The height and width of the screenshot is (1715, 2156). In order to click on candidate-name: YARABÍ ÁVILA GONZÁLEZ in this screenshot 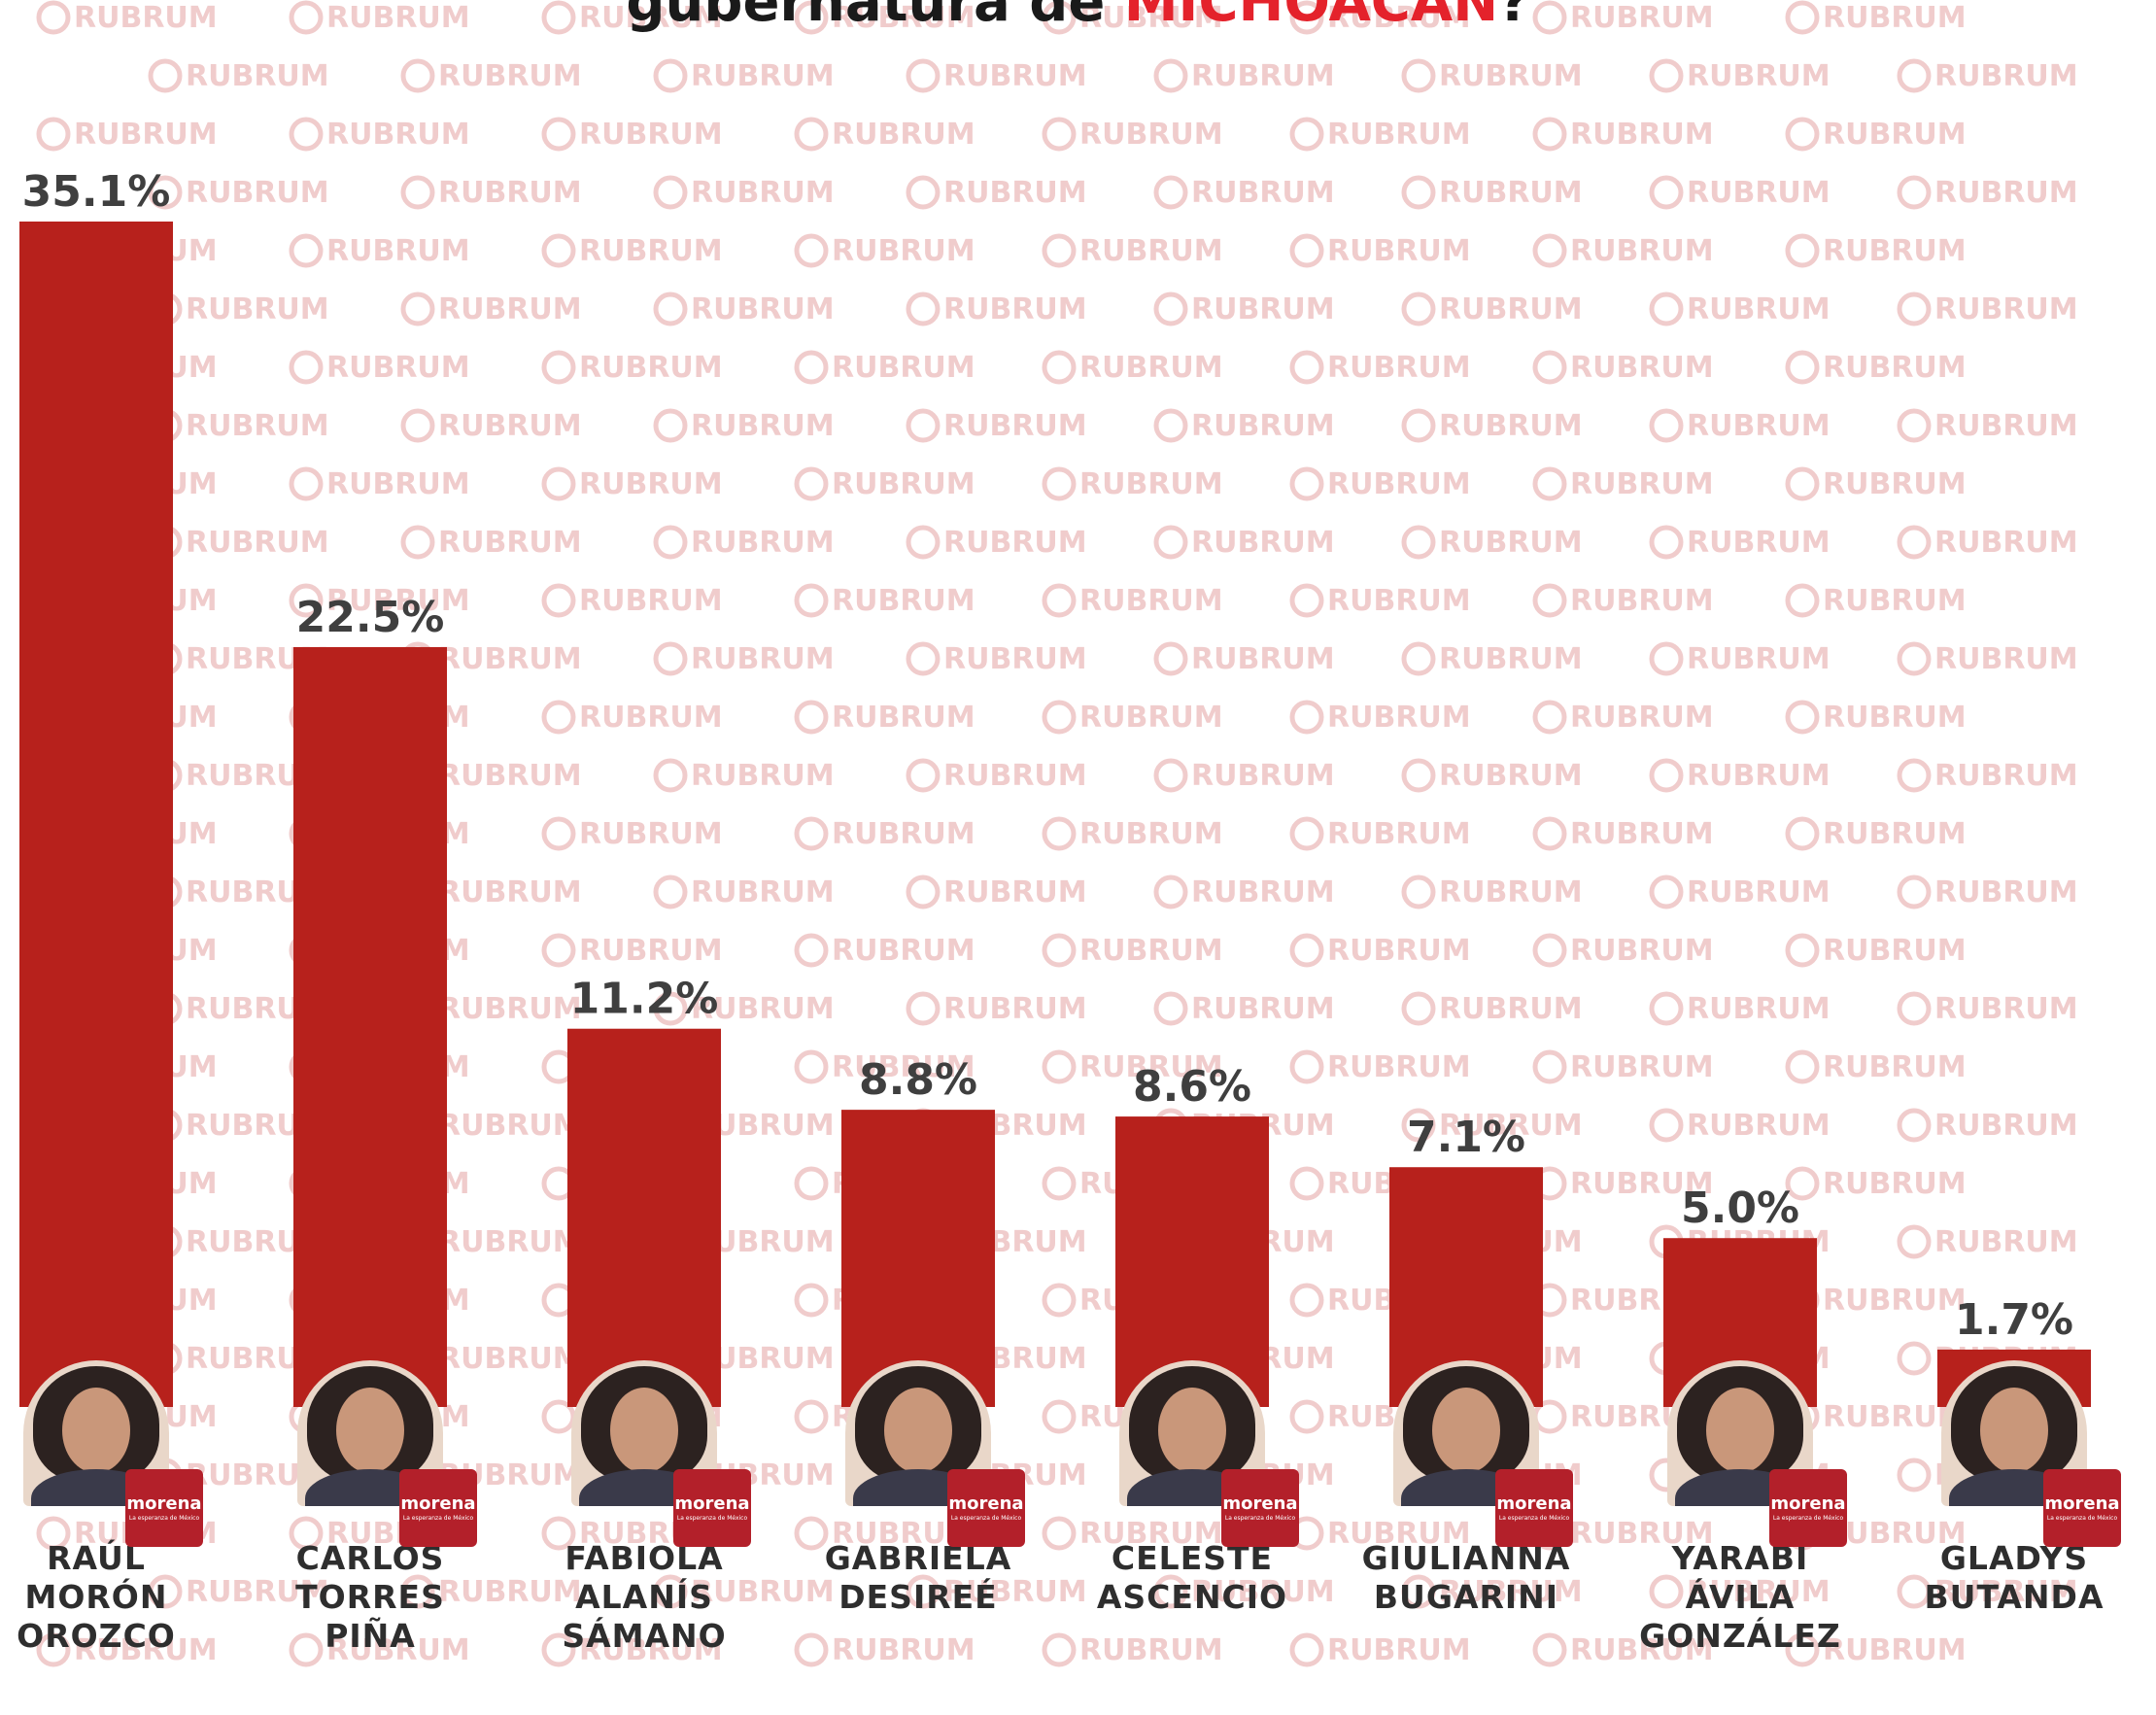, I will do `click(1740, 1598)`.